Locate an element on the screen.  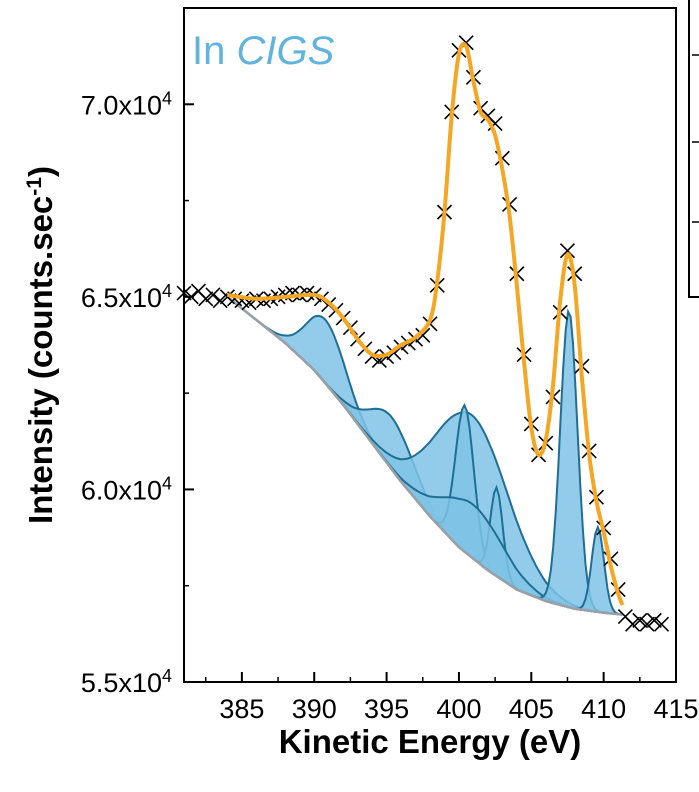
x-axis: 385 390 395 400 405 410 415 is located at coordinates (451, 698).